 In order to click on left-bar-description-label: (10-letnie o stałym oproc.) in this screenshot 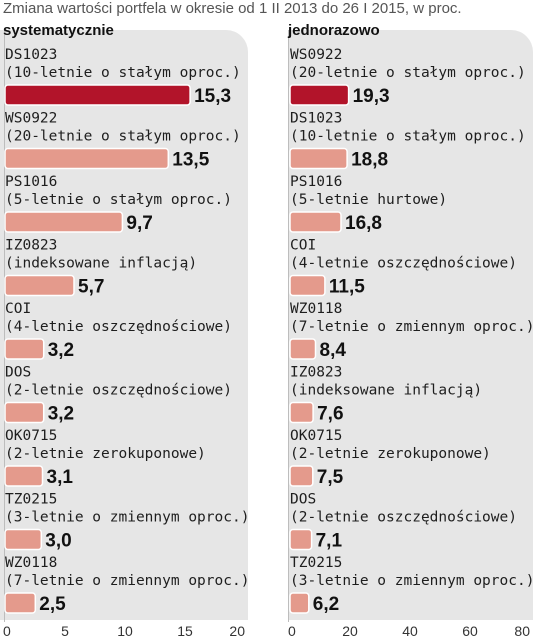, I will do `click(123, 73)`.